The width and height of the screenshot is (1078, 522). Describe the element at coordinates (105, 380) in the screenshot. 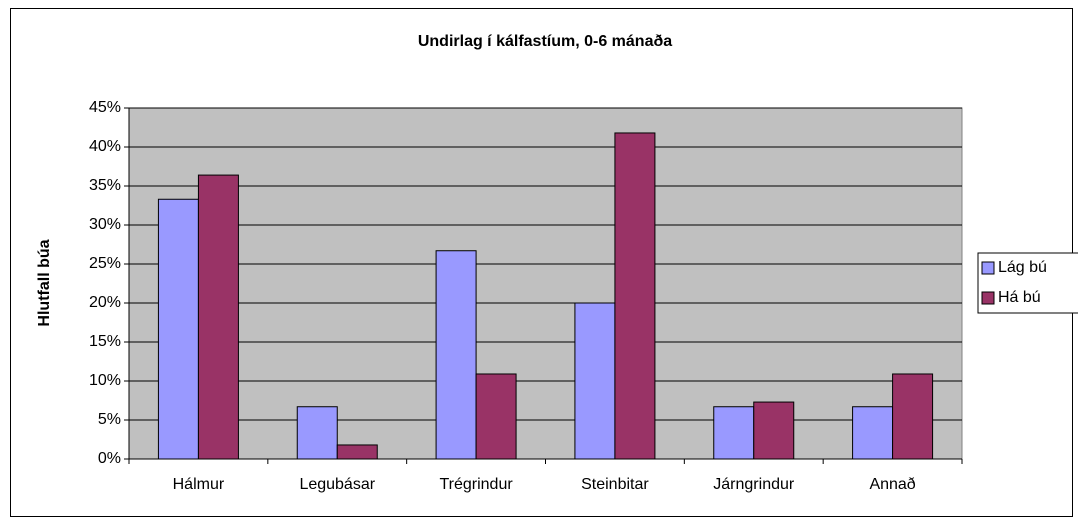

I see `y-tick-label: 10%` at that location.